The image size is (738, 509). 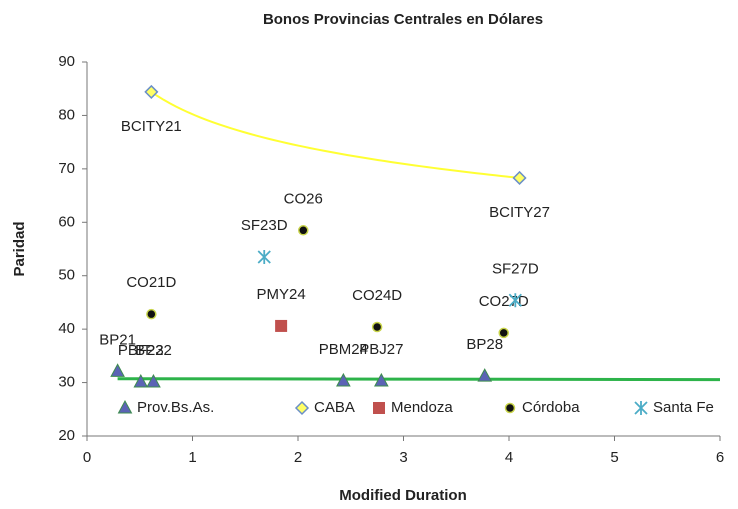 I want to click on y-tick-label: 70, so click(x=66, y=168).